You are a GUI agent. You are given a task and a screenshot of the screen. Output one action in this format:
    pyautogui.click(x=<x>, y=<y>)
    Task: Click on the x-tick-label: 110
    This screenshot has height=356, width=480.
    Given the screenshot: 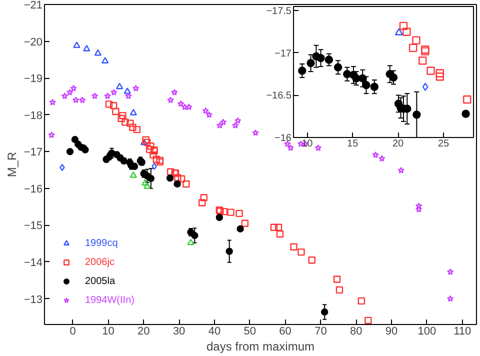 What is the action you would take?
    pyautogui.click(x=463, y=332)
    